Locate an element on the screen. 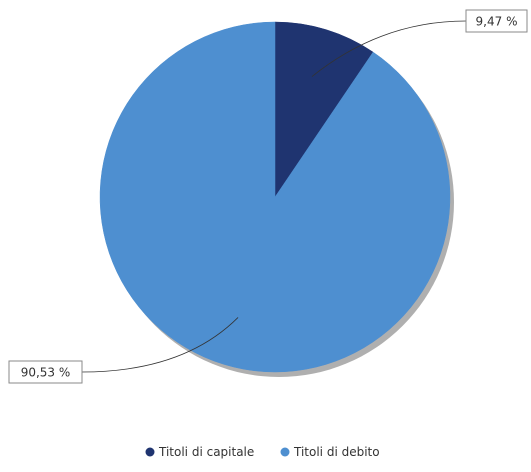  data-label-box-titoli-di-capitale is located at coordinates (496, 21).